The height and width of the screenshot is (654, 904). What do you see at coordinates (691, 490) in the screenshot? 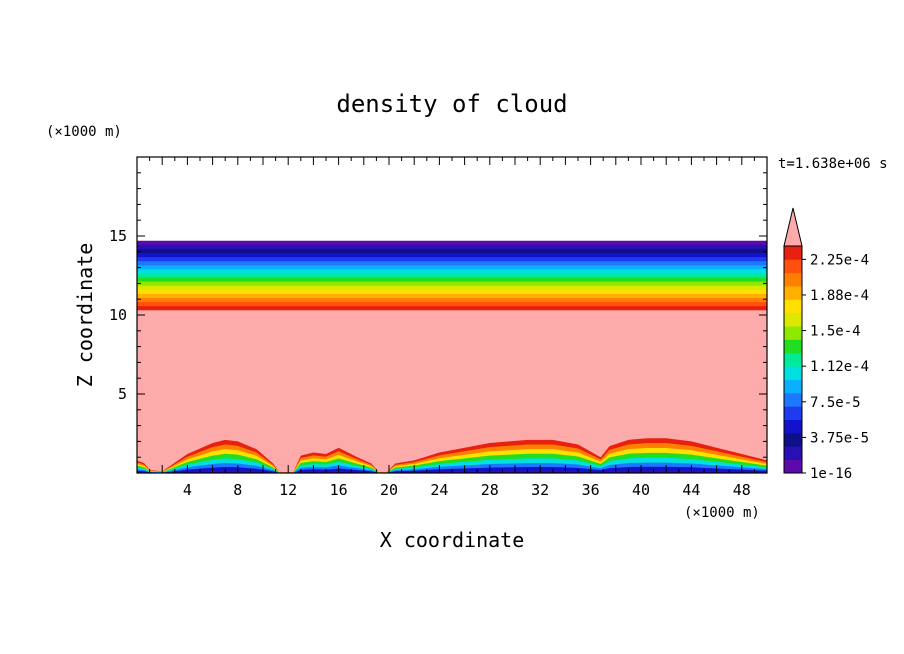
I see `x-tick-label: 44` at bounding box center [691, 490].